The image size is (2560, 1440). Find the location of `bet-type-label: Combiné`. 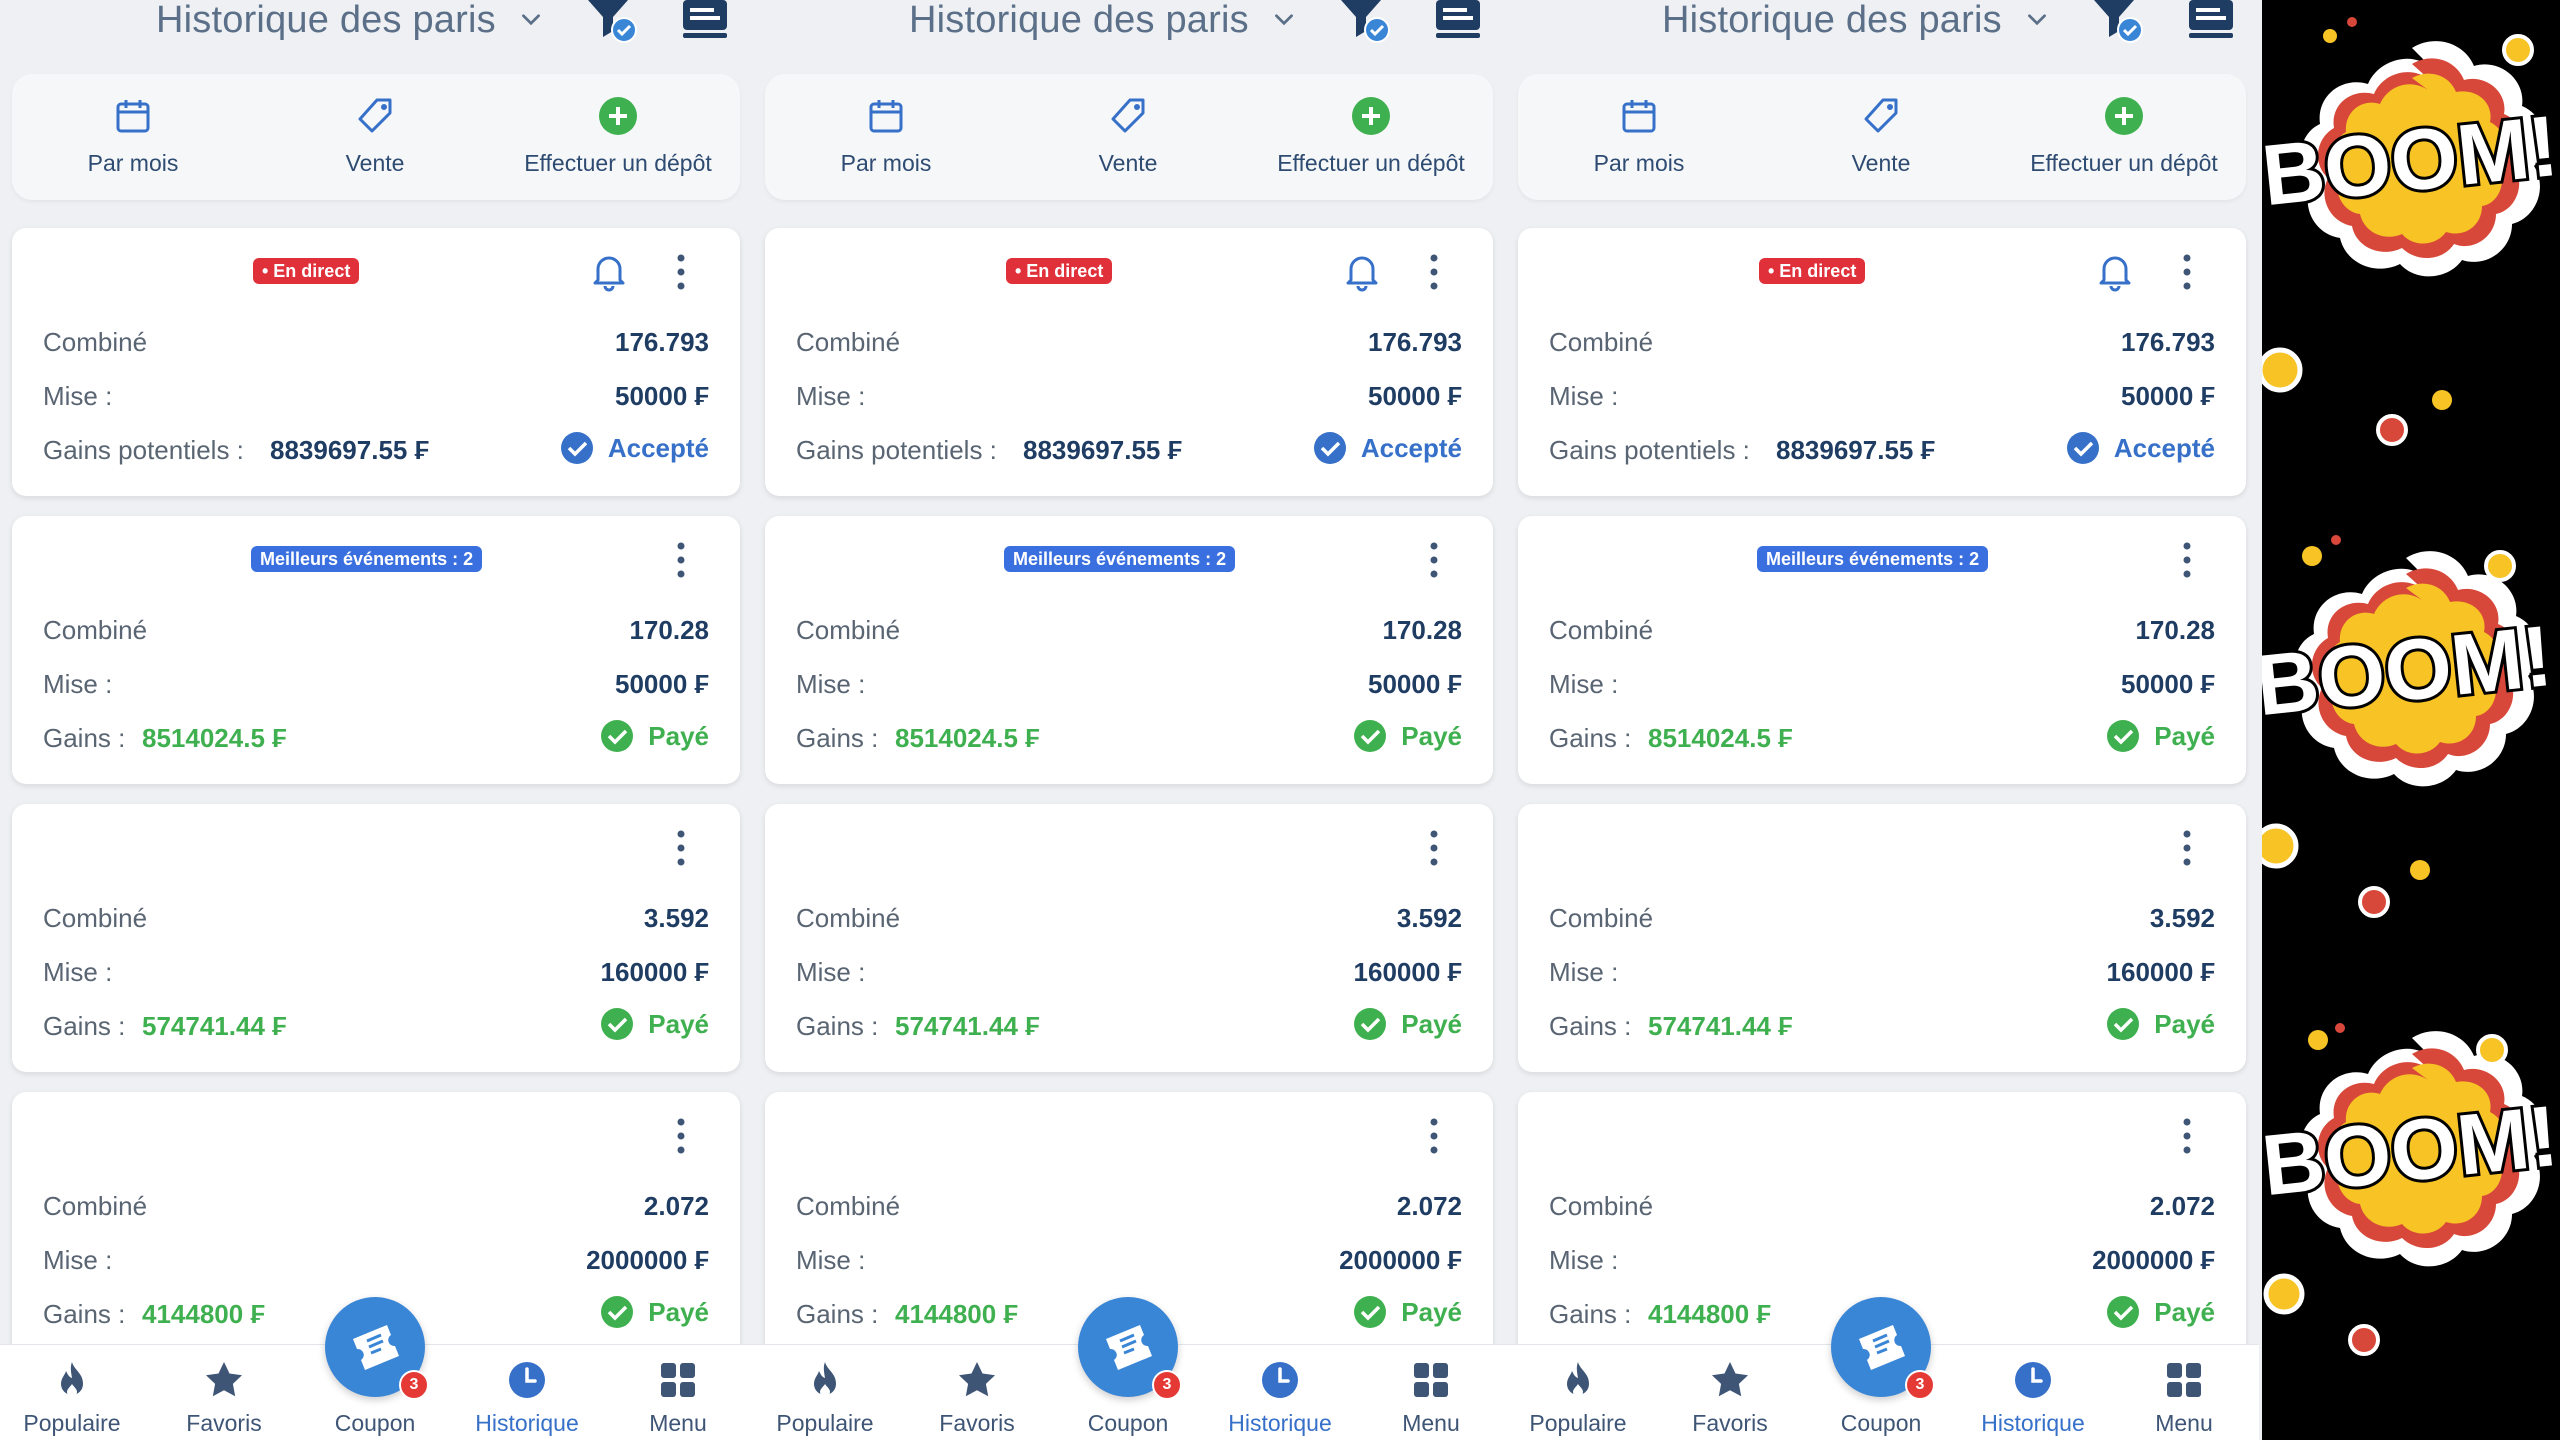

bet-type-label: Combiné is located at coordinates (848, 918).